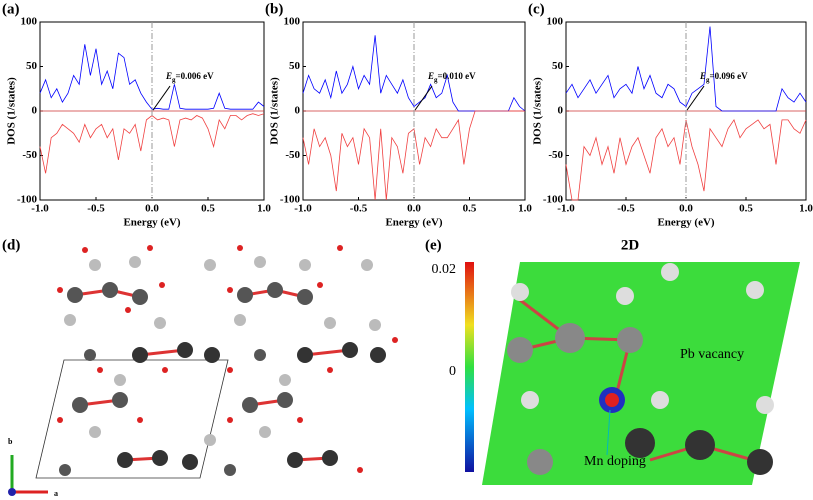 Image resolution: width=813 pixels, height=500 pixels. Describe the element at coordinates (56, 493) in the screenshot. I see `axis-a-label: a` at that location.